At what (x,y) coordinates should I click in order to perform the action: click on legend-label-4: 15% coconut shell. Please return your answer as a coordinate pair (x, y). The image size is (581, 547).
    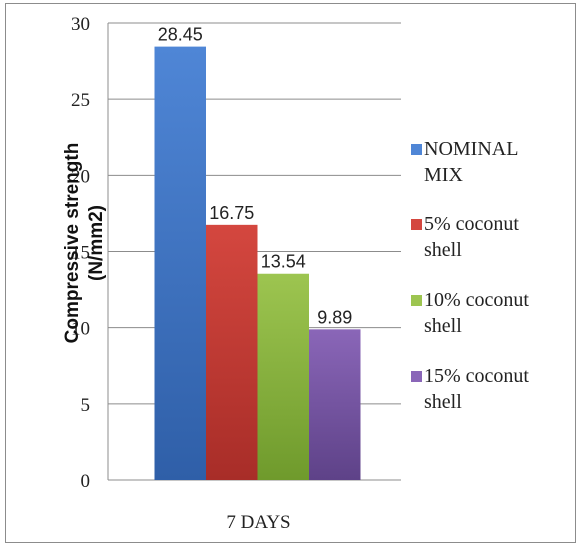
    Looking at the image, I should click on (476, 389).